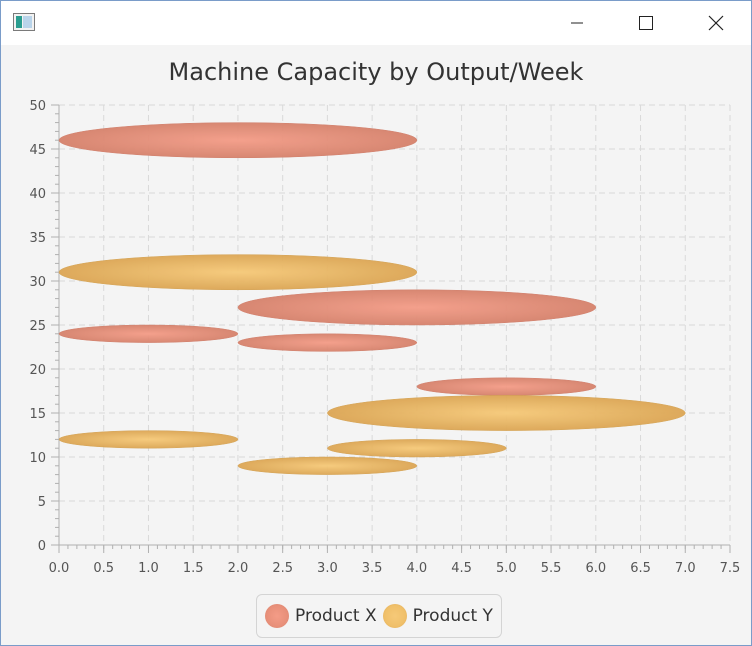  What do you see at coordinates (103, 568) in the screenshot?
I see `x-tick-label: 0.5` at bounding box center [103, 568].